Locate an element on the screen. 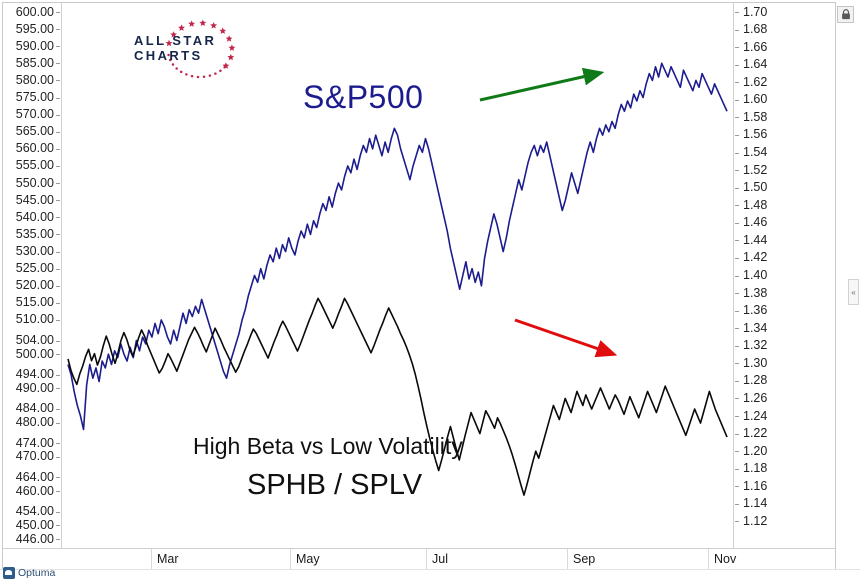 This screenshot has width=860, height=581. collapse-panel-button: « is located at coordinates (853, 292).